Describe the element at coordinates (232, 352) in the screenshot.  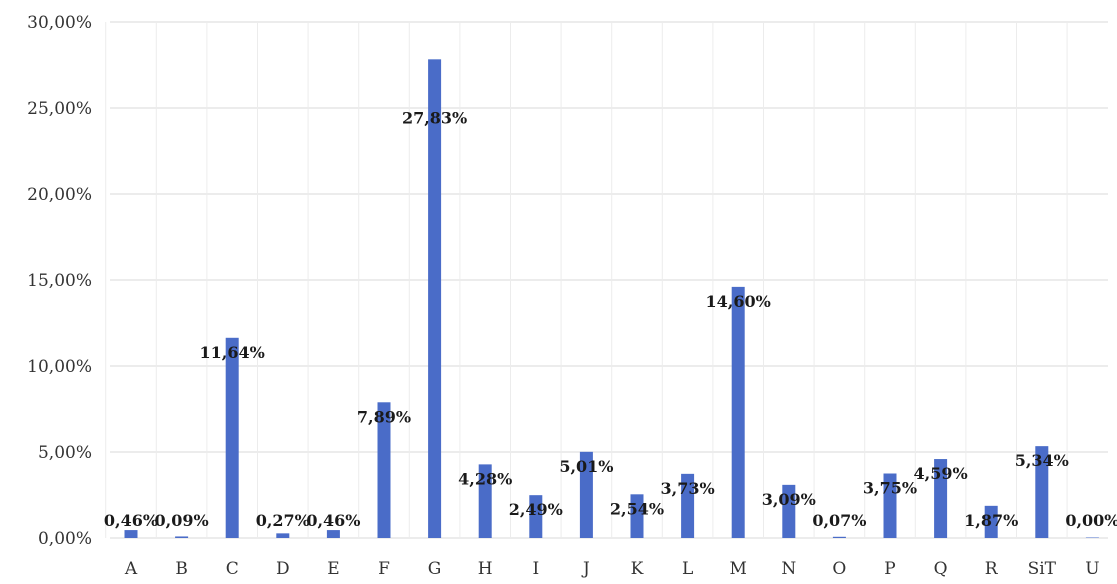
I see `data-label: 11,64%` at that location.